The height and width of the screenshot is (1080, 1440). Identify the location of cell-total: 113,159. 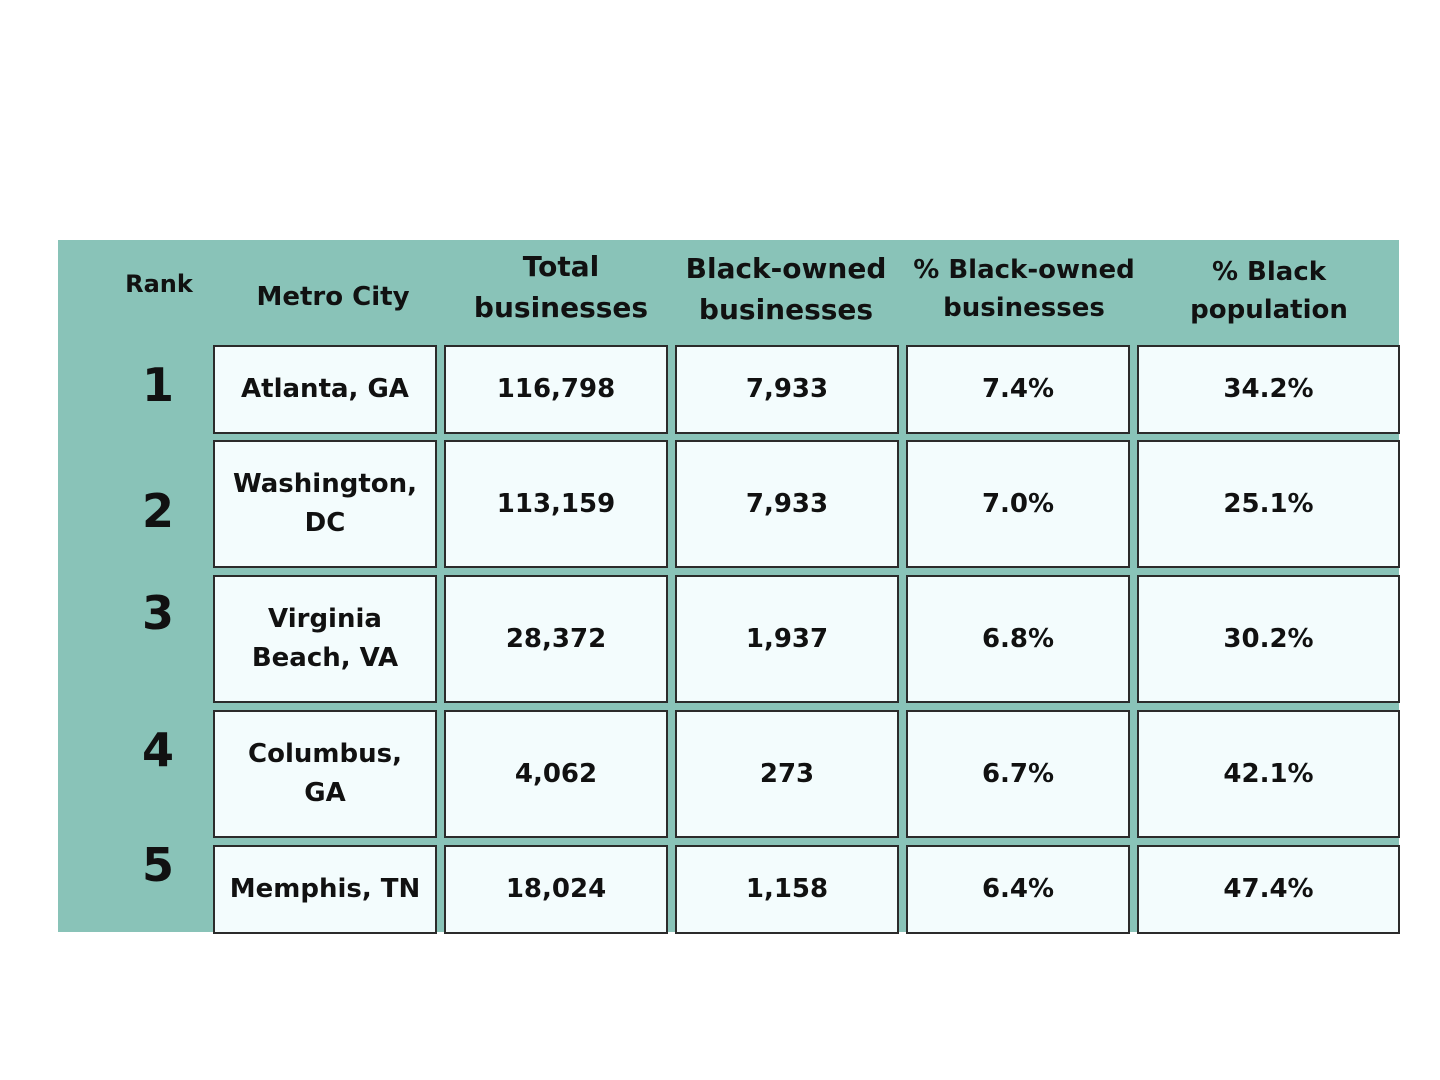
(556, 504).